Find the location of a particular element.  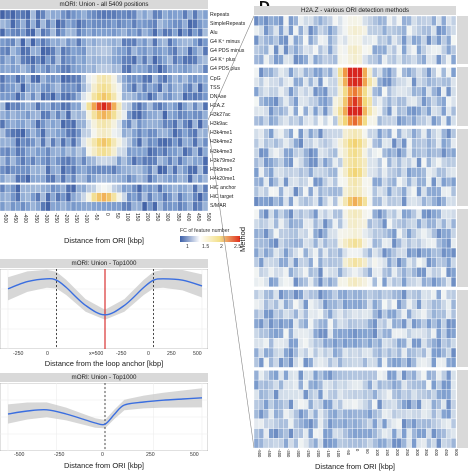

heatmap-x-tick: 200 is located at coordinates (147, 217).